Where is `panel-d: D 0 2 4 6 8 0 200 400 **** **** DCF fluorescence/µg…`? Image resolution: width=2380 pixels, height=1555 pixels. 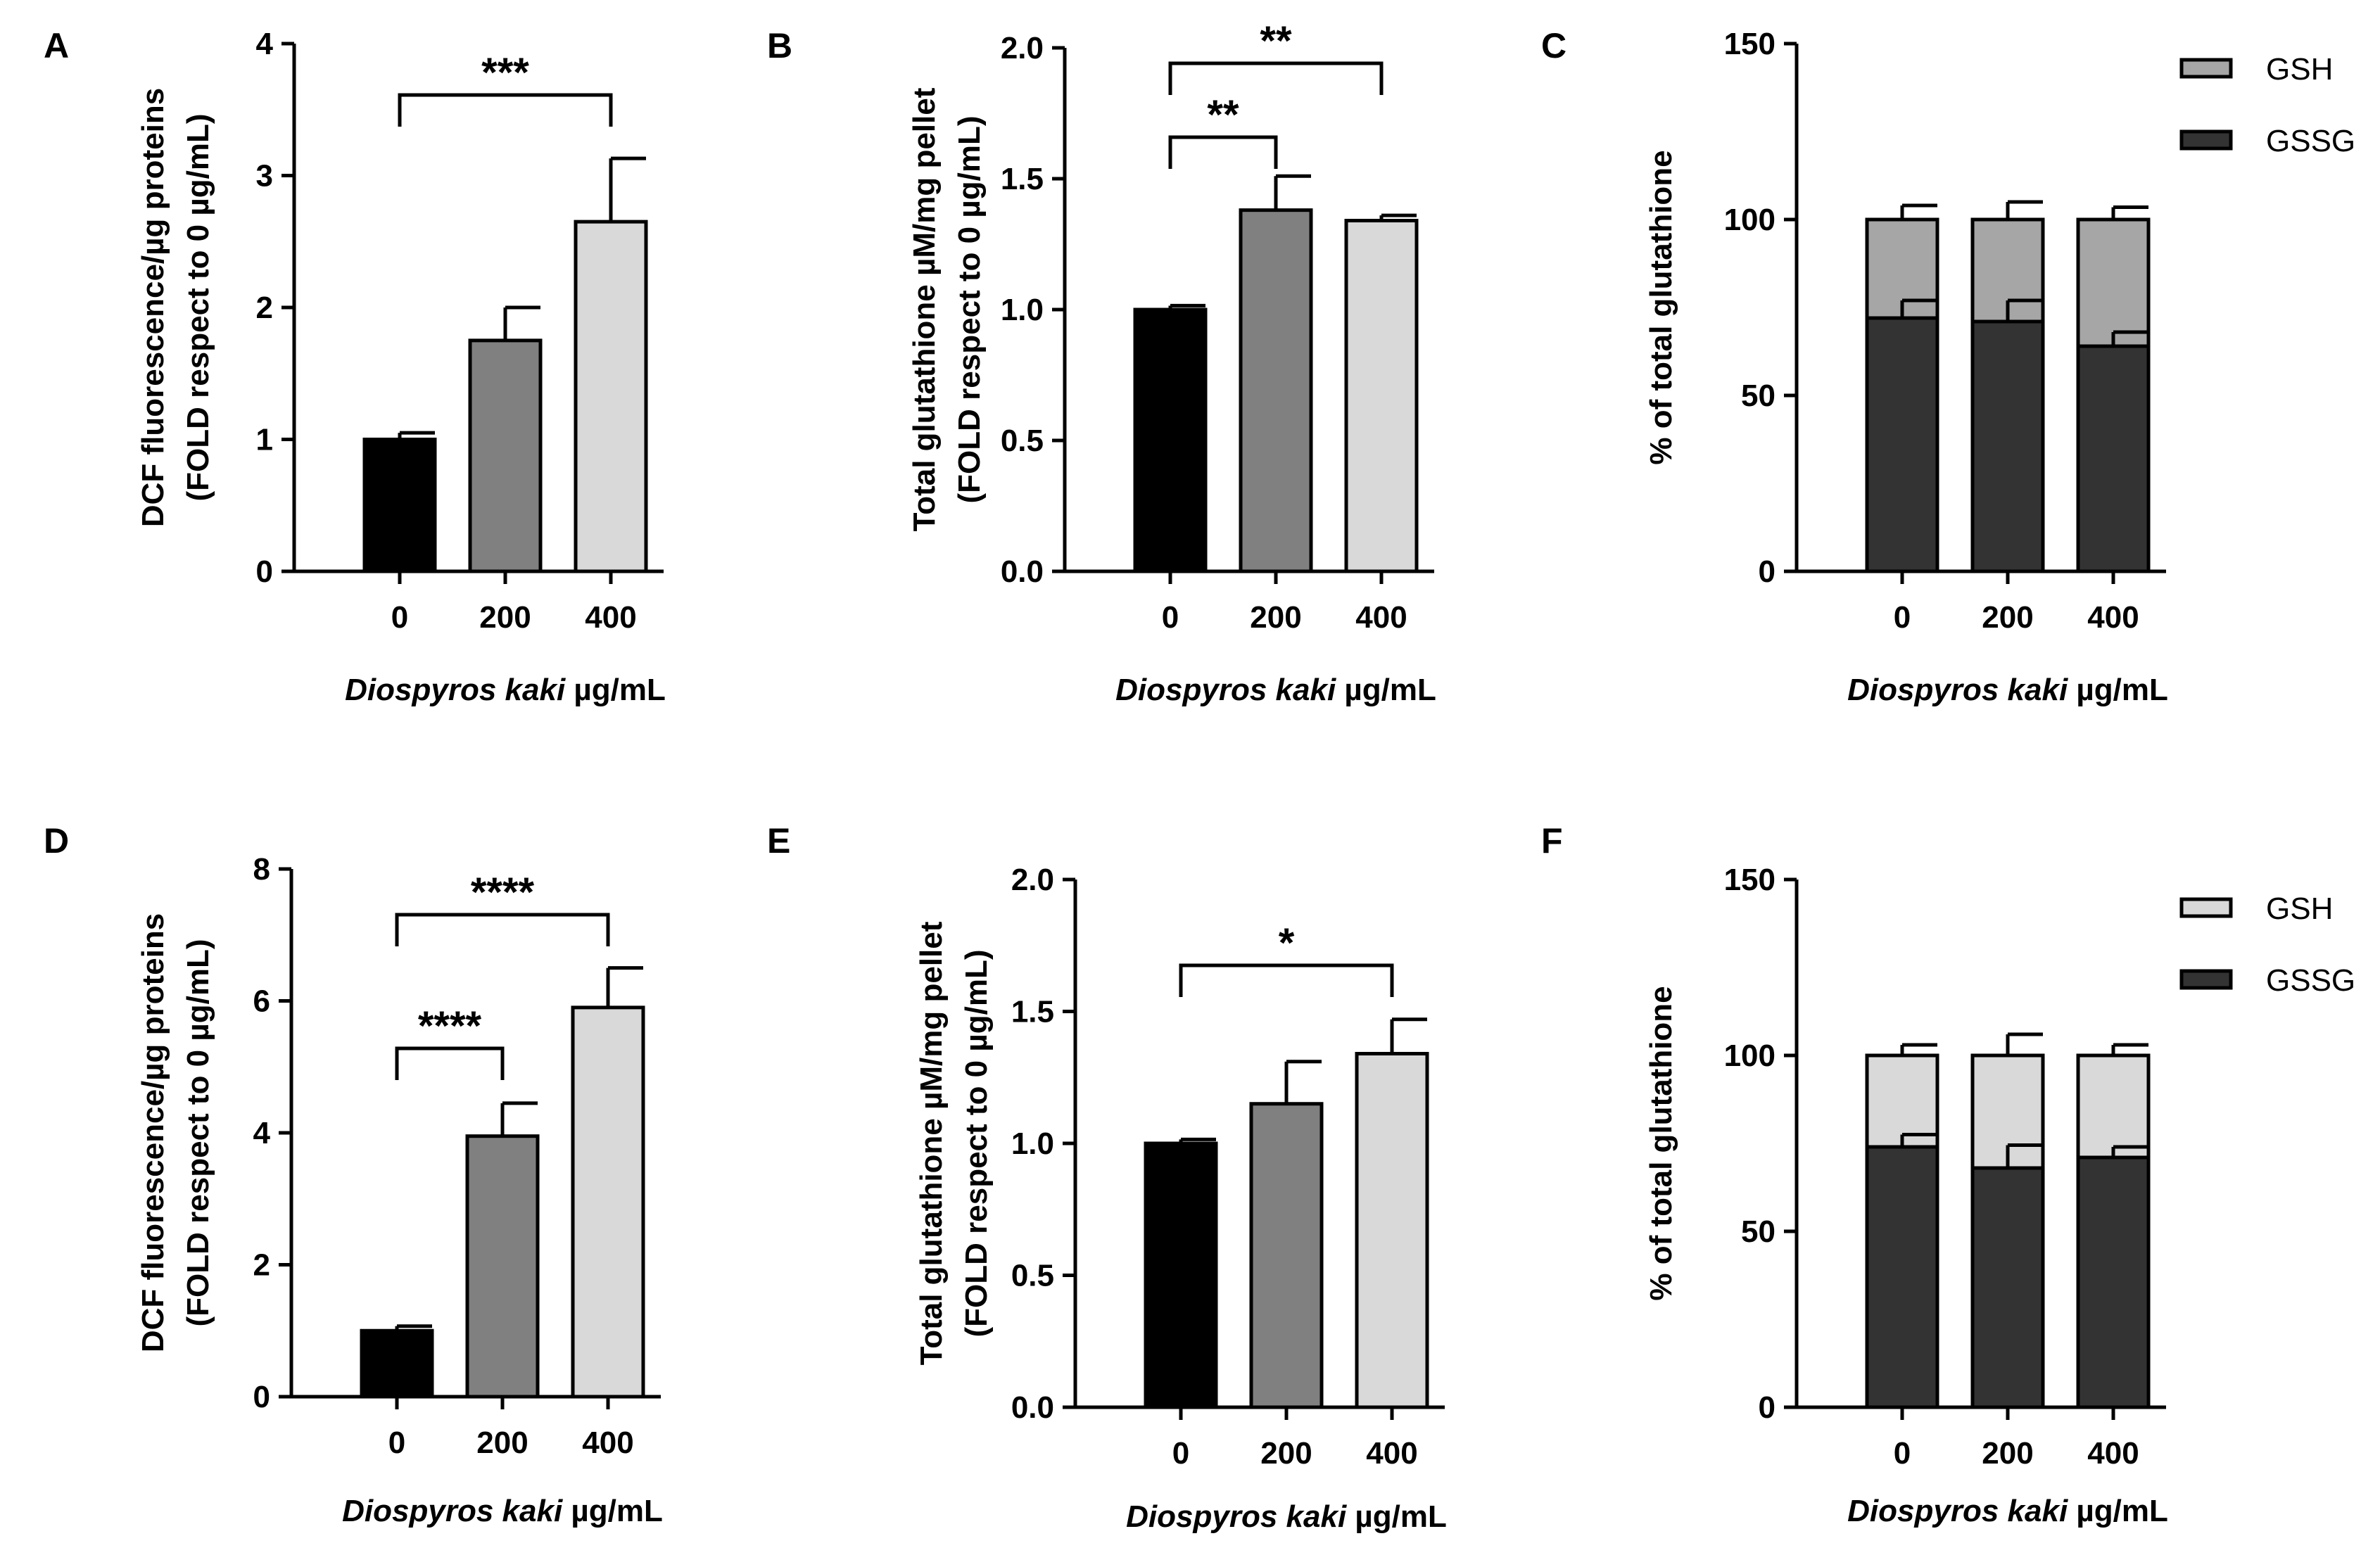 panel-d: D 0 2 4 6 8 0 200 400 **** **** DCF fluorescence/µg… is located at coordinates (353, 1175).